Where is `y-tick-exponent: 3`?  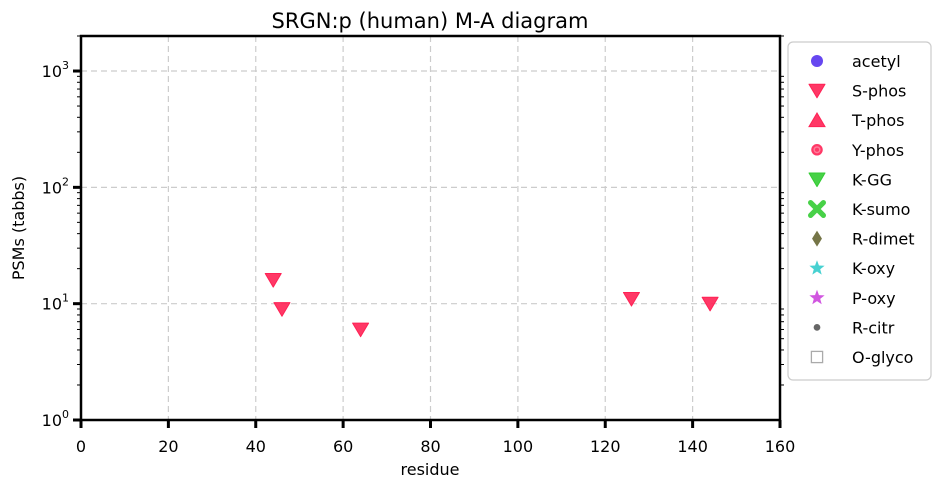
y-tick-exponent: 3 is located at coordinates (65, 65).